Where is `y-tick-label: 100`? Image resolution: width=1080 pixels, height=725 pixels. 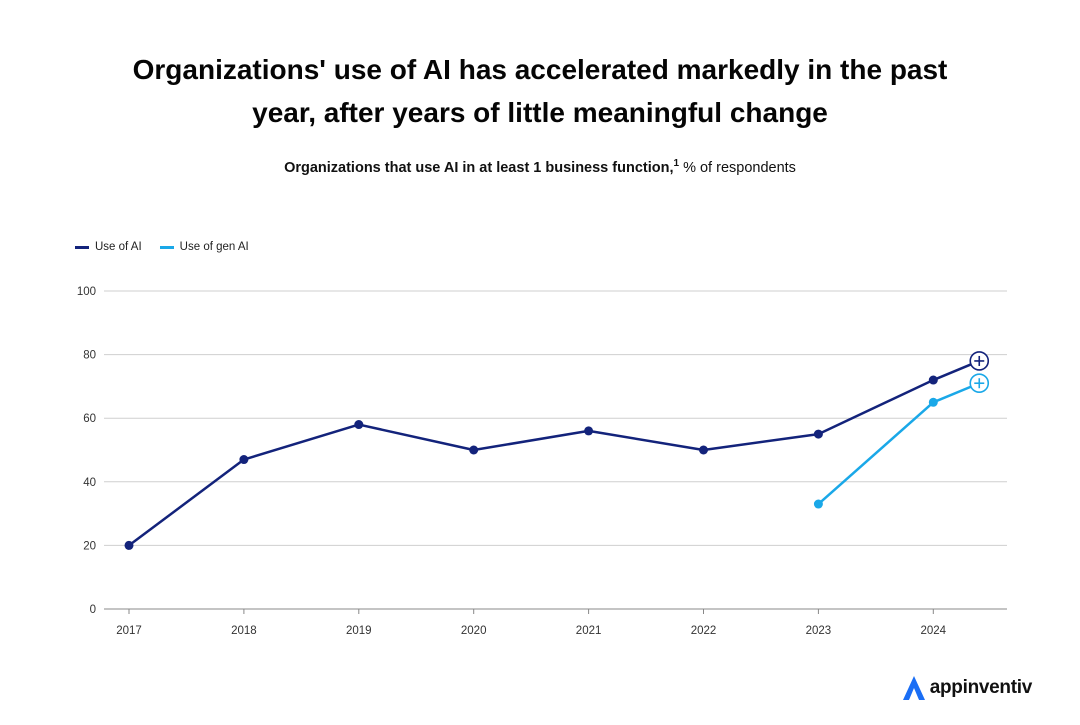 y-tick-label: 100 is located at coordinates (86, 292).